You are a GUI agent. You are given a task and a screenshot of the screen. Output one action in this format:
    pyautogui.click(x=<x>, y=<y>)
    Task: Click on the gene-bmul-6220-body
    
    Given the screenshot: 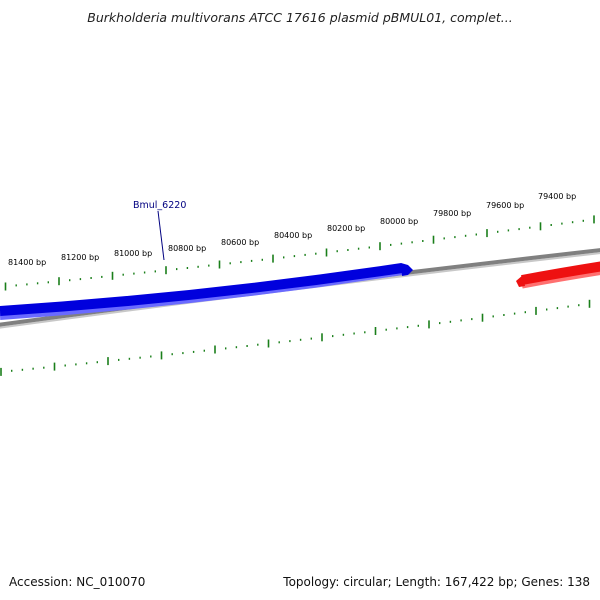 What is the action you would take?
    pyautogui.click(x=201, y=289)
    